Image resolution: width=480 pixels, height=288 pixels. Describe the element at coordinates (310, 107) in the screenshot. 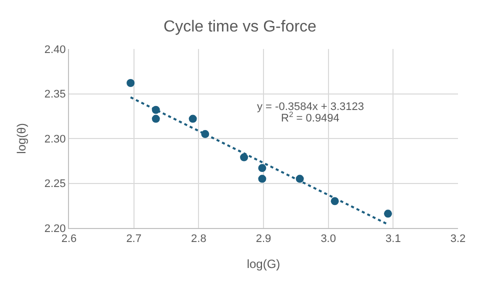

I see `annotation: y = -0.3584x + 3.3123` at that location.